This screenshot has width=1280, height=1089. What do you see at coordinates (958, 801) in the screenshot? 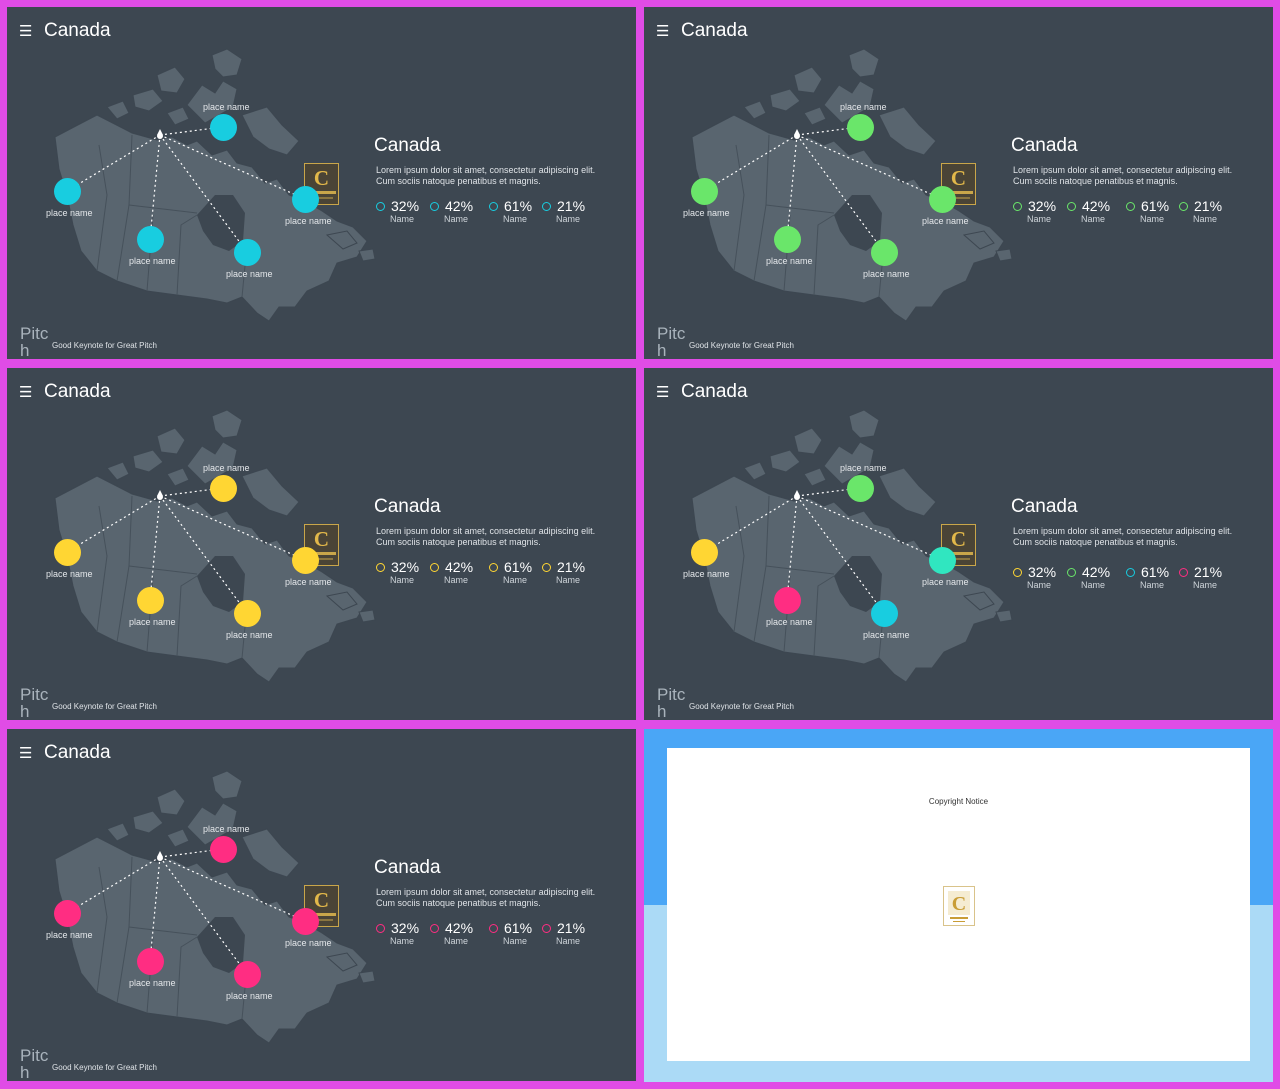
I see `copyright-title: Copyright Notice` at bounding box center [958, 801].